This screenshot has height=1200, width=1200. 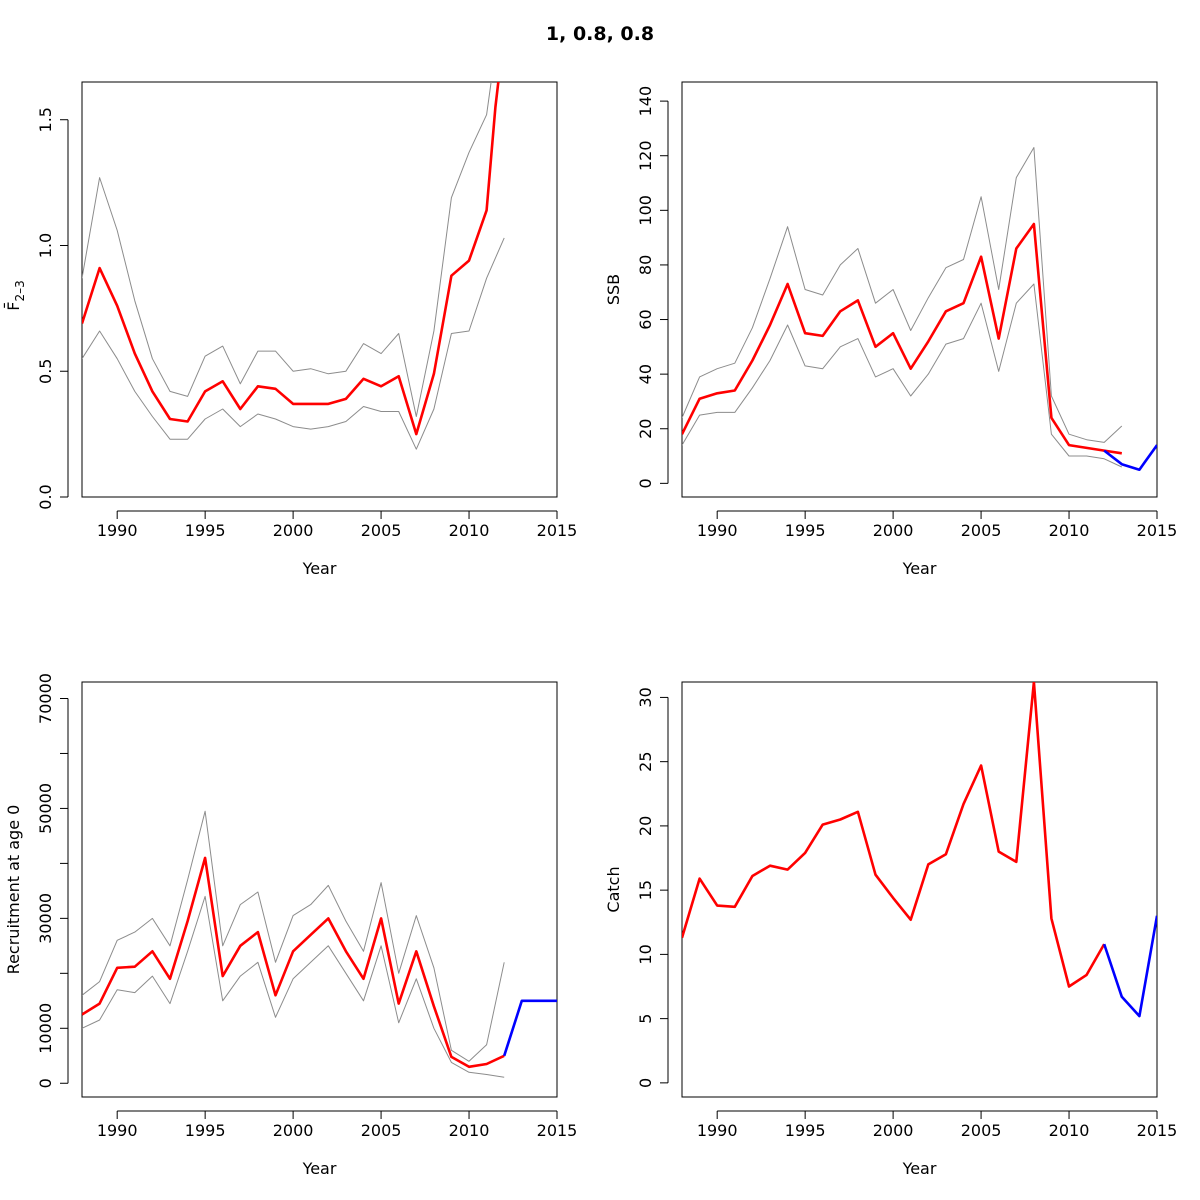 What do you see at coordinates (645, 761) in the screenshot?
I see `y-tick-label: 25` at bounding box center [645, 761].